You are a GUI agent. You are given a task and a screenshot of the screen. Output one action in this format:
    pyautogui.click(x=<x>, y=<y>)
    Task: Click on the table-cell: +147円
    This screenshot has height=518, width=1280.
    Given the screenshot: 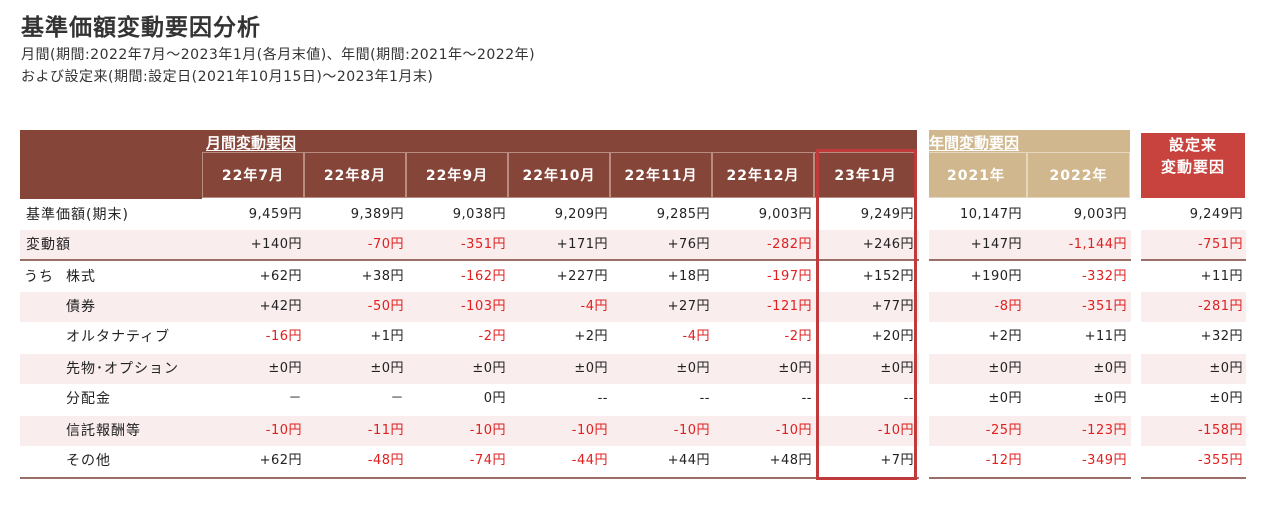 What is the action you would take?
    pyautogui.click(x=996, y=244)
    